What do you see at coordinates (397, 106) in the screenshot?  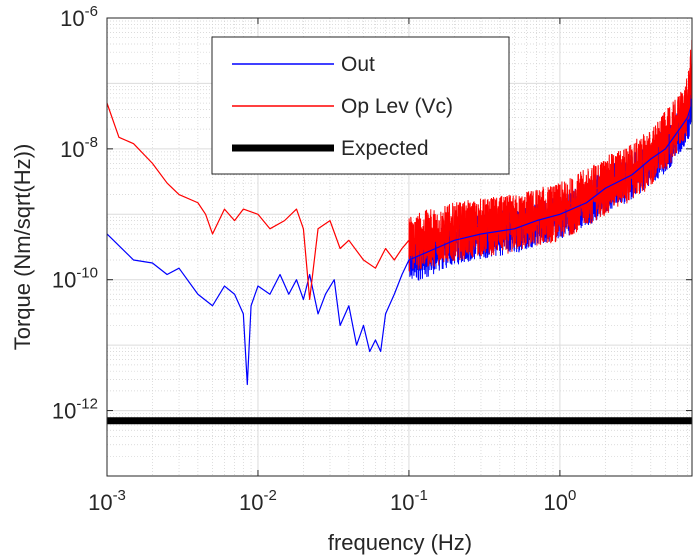 I see `legend-label-oplev: Op Lev (Vc)` at bounding box center [397, 106].